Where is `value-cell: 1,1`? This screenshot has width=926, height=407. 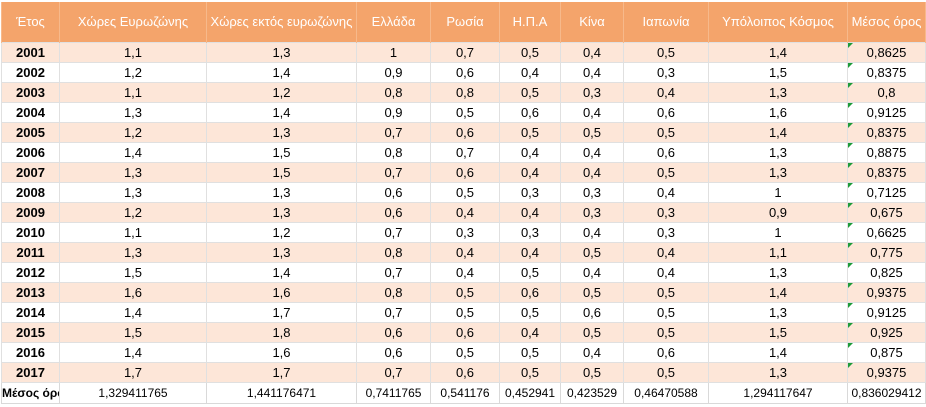
value-cell: 1,1 is located at coordinates (133, 232).